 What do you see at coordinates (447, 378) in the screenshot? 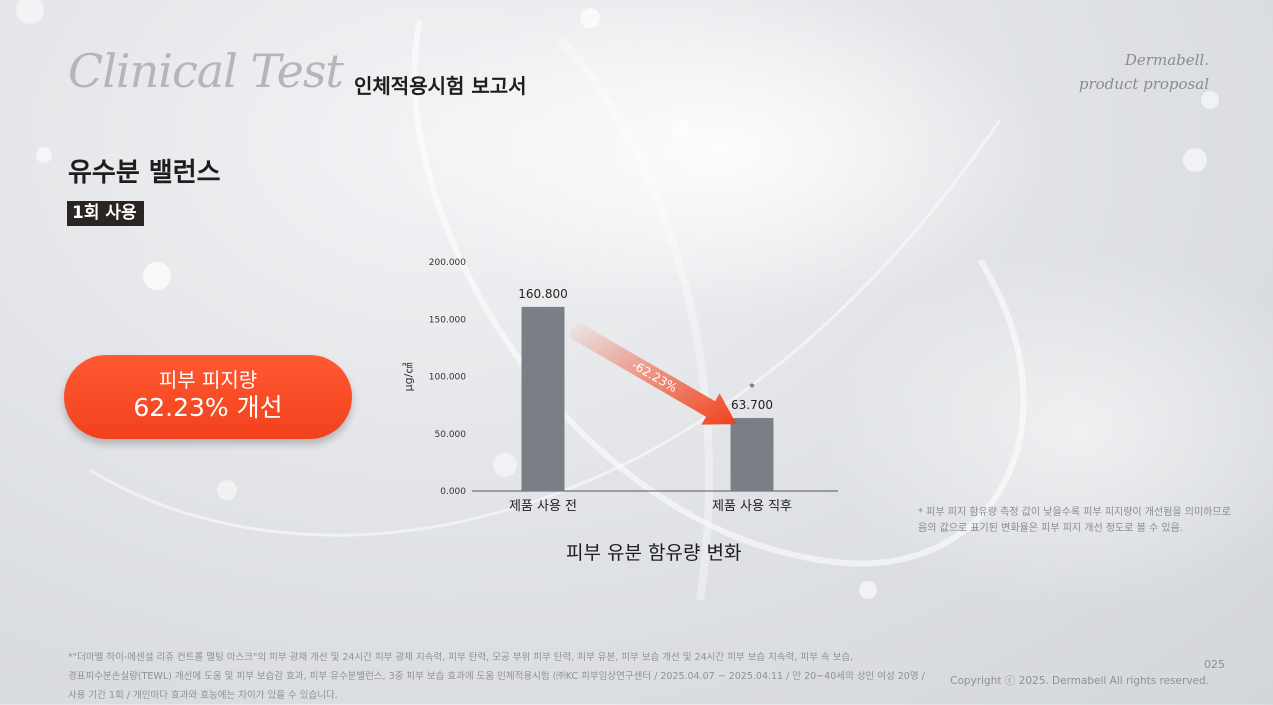
I see `y-tick-label: 100.000` at bounding box center [447, 378].